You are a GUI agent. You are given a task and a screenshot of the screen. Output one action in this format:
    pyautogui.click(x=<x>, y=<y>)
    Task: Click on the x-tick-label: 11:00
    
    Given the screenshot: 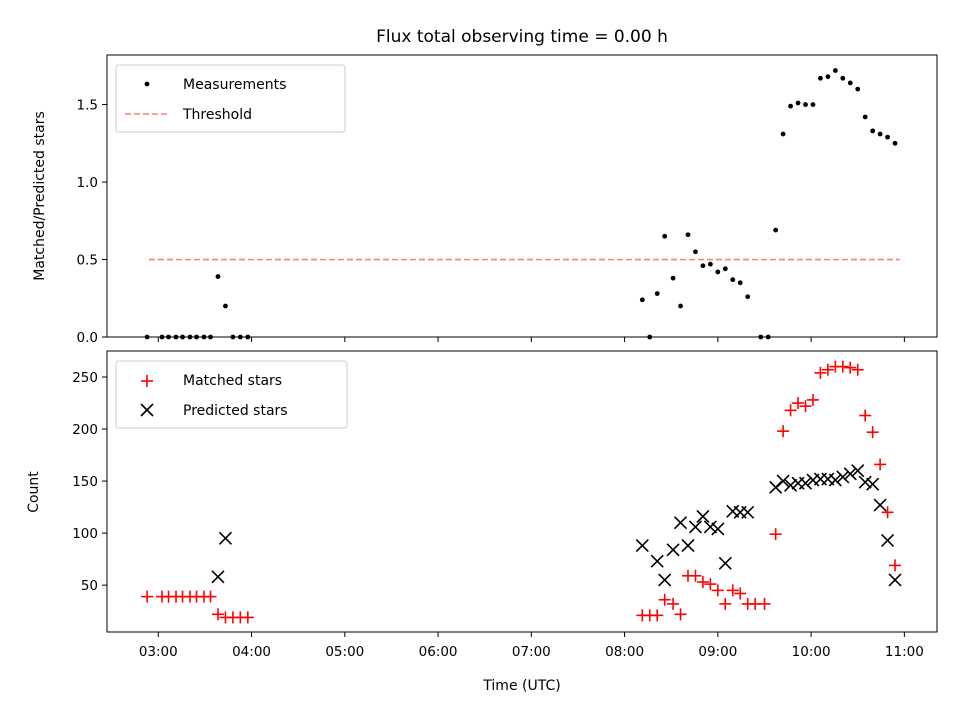 What is the action you would take?
    pyautogui.click(x=904, y=652)
    